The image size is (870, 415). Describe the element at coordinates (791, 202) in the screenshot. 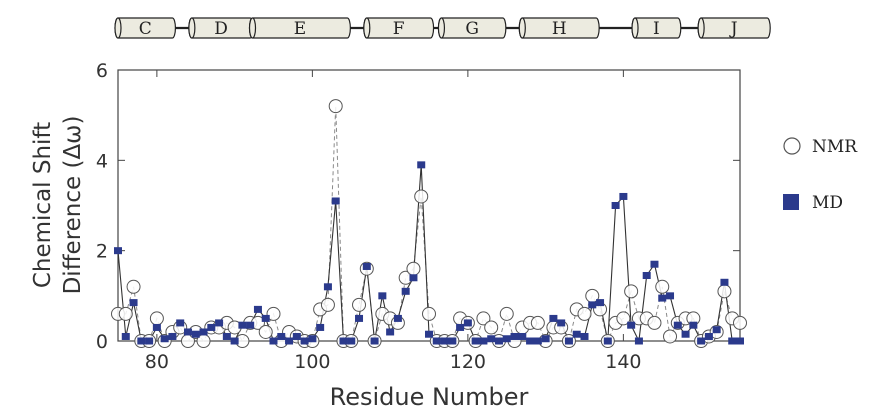

I see `legend-md-marker` at that location.